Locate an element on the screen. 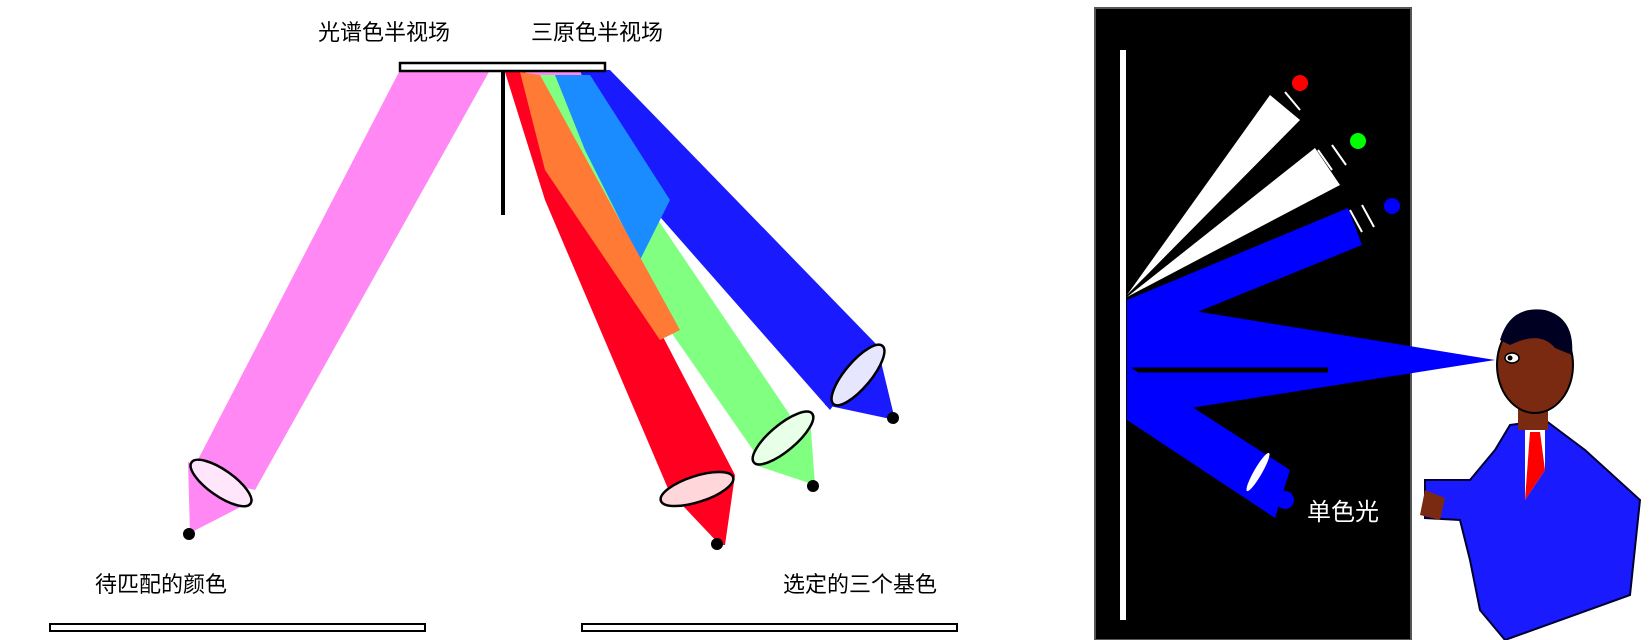 Image resolution: width=1649 pixels, height=640 pixels. red-lens is located at coordinates (697, 489).